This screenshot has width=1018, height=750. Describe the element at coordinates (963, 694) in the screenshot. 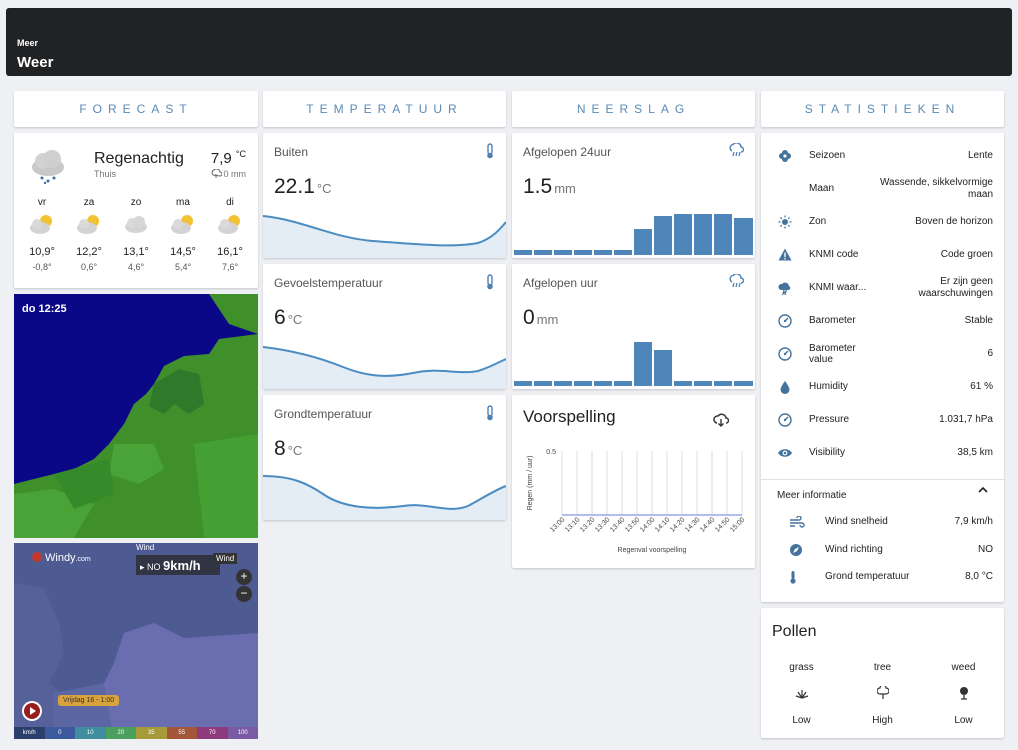

I see `pollen-item-weed: weed Low` at that location.